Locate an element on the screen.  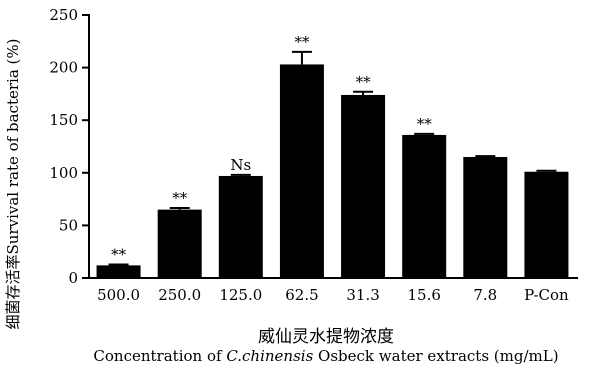
x-axis-label-english-species: C.chinensis is located at coordinates (269, 356).